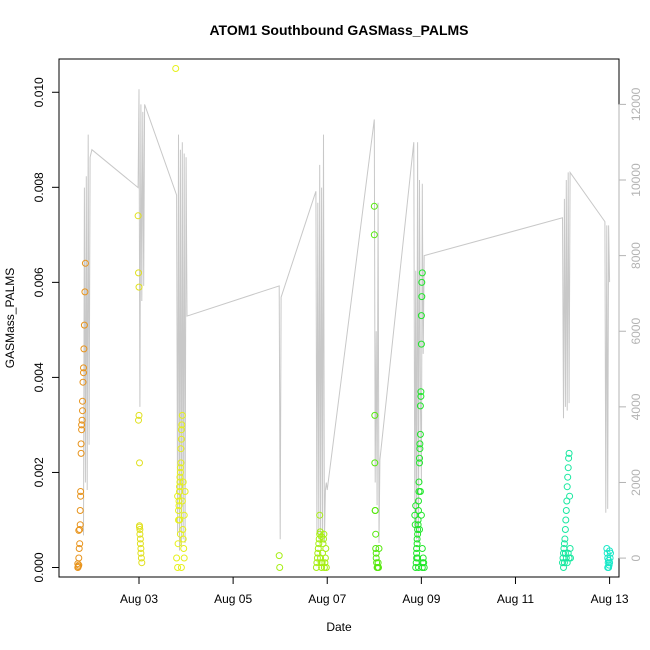 This screenshot has height=650, width=650. I want to click on y-tick-label: 0.006, so click(39, 282).